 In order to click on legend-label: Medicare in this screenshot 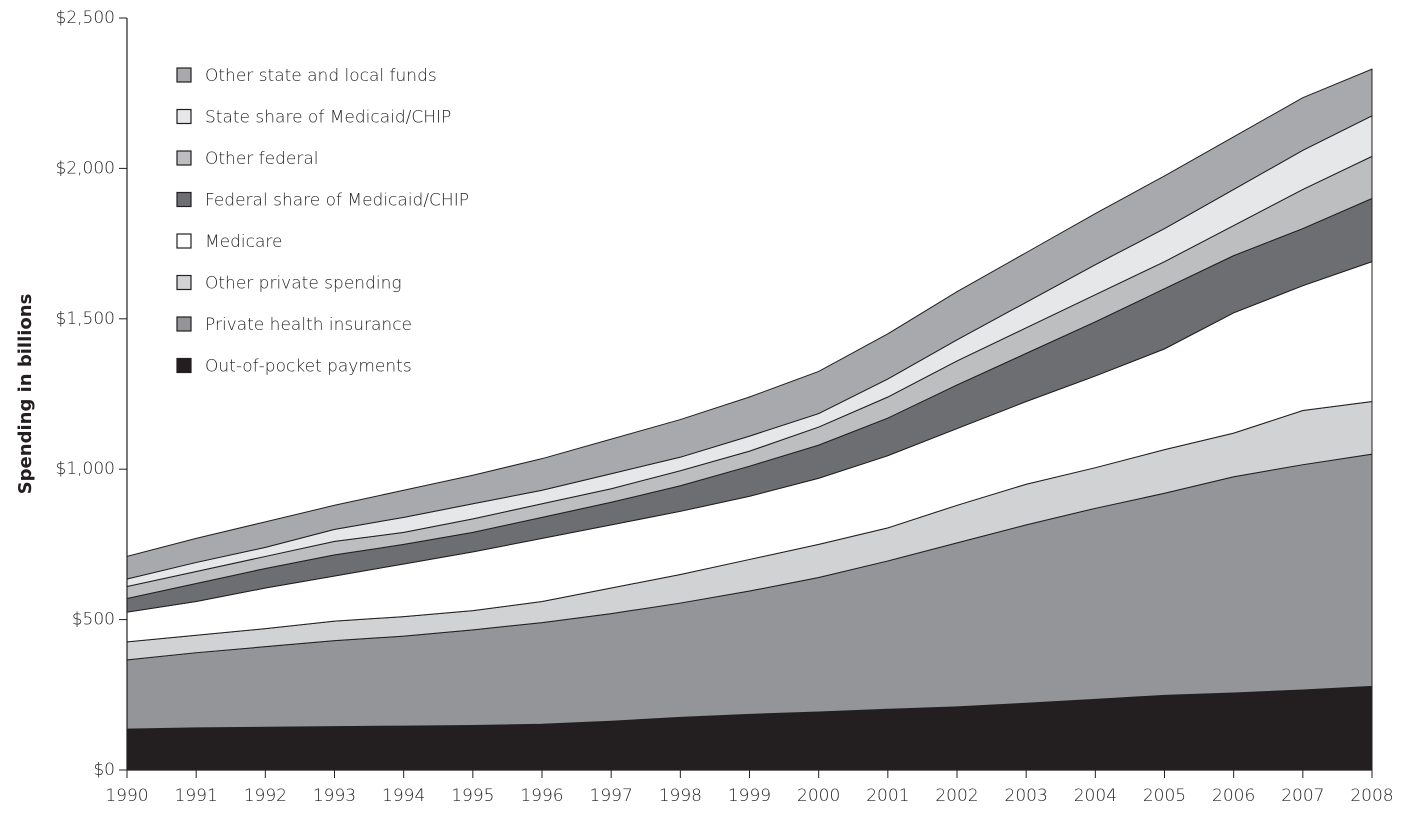, I will do `click(243, 242)`.